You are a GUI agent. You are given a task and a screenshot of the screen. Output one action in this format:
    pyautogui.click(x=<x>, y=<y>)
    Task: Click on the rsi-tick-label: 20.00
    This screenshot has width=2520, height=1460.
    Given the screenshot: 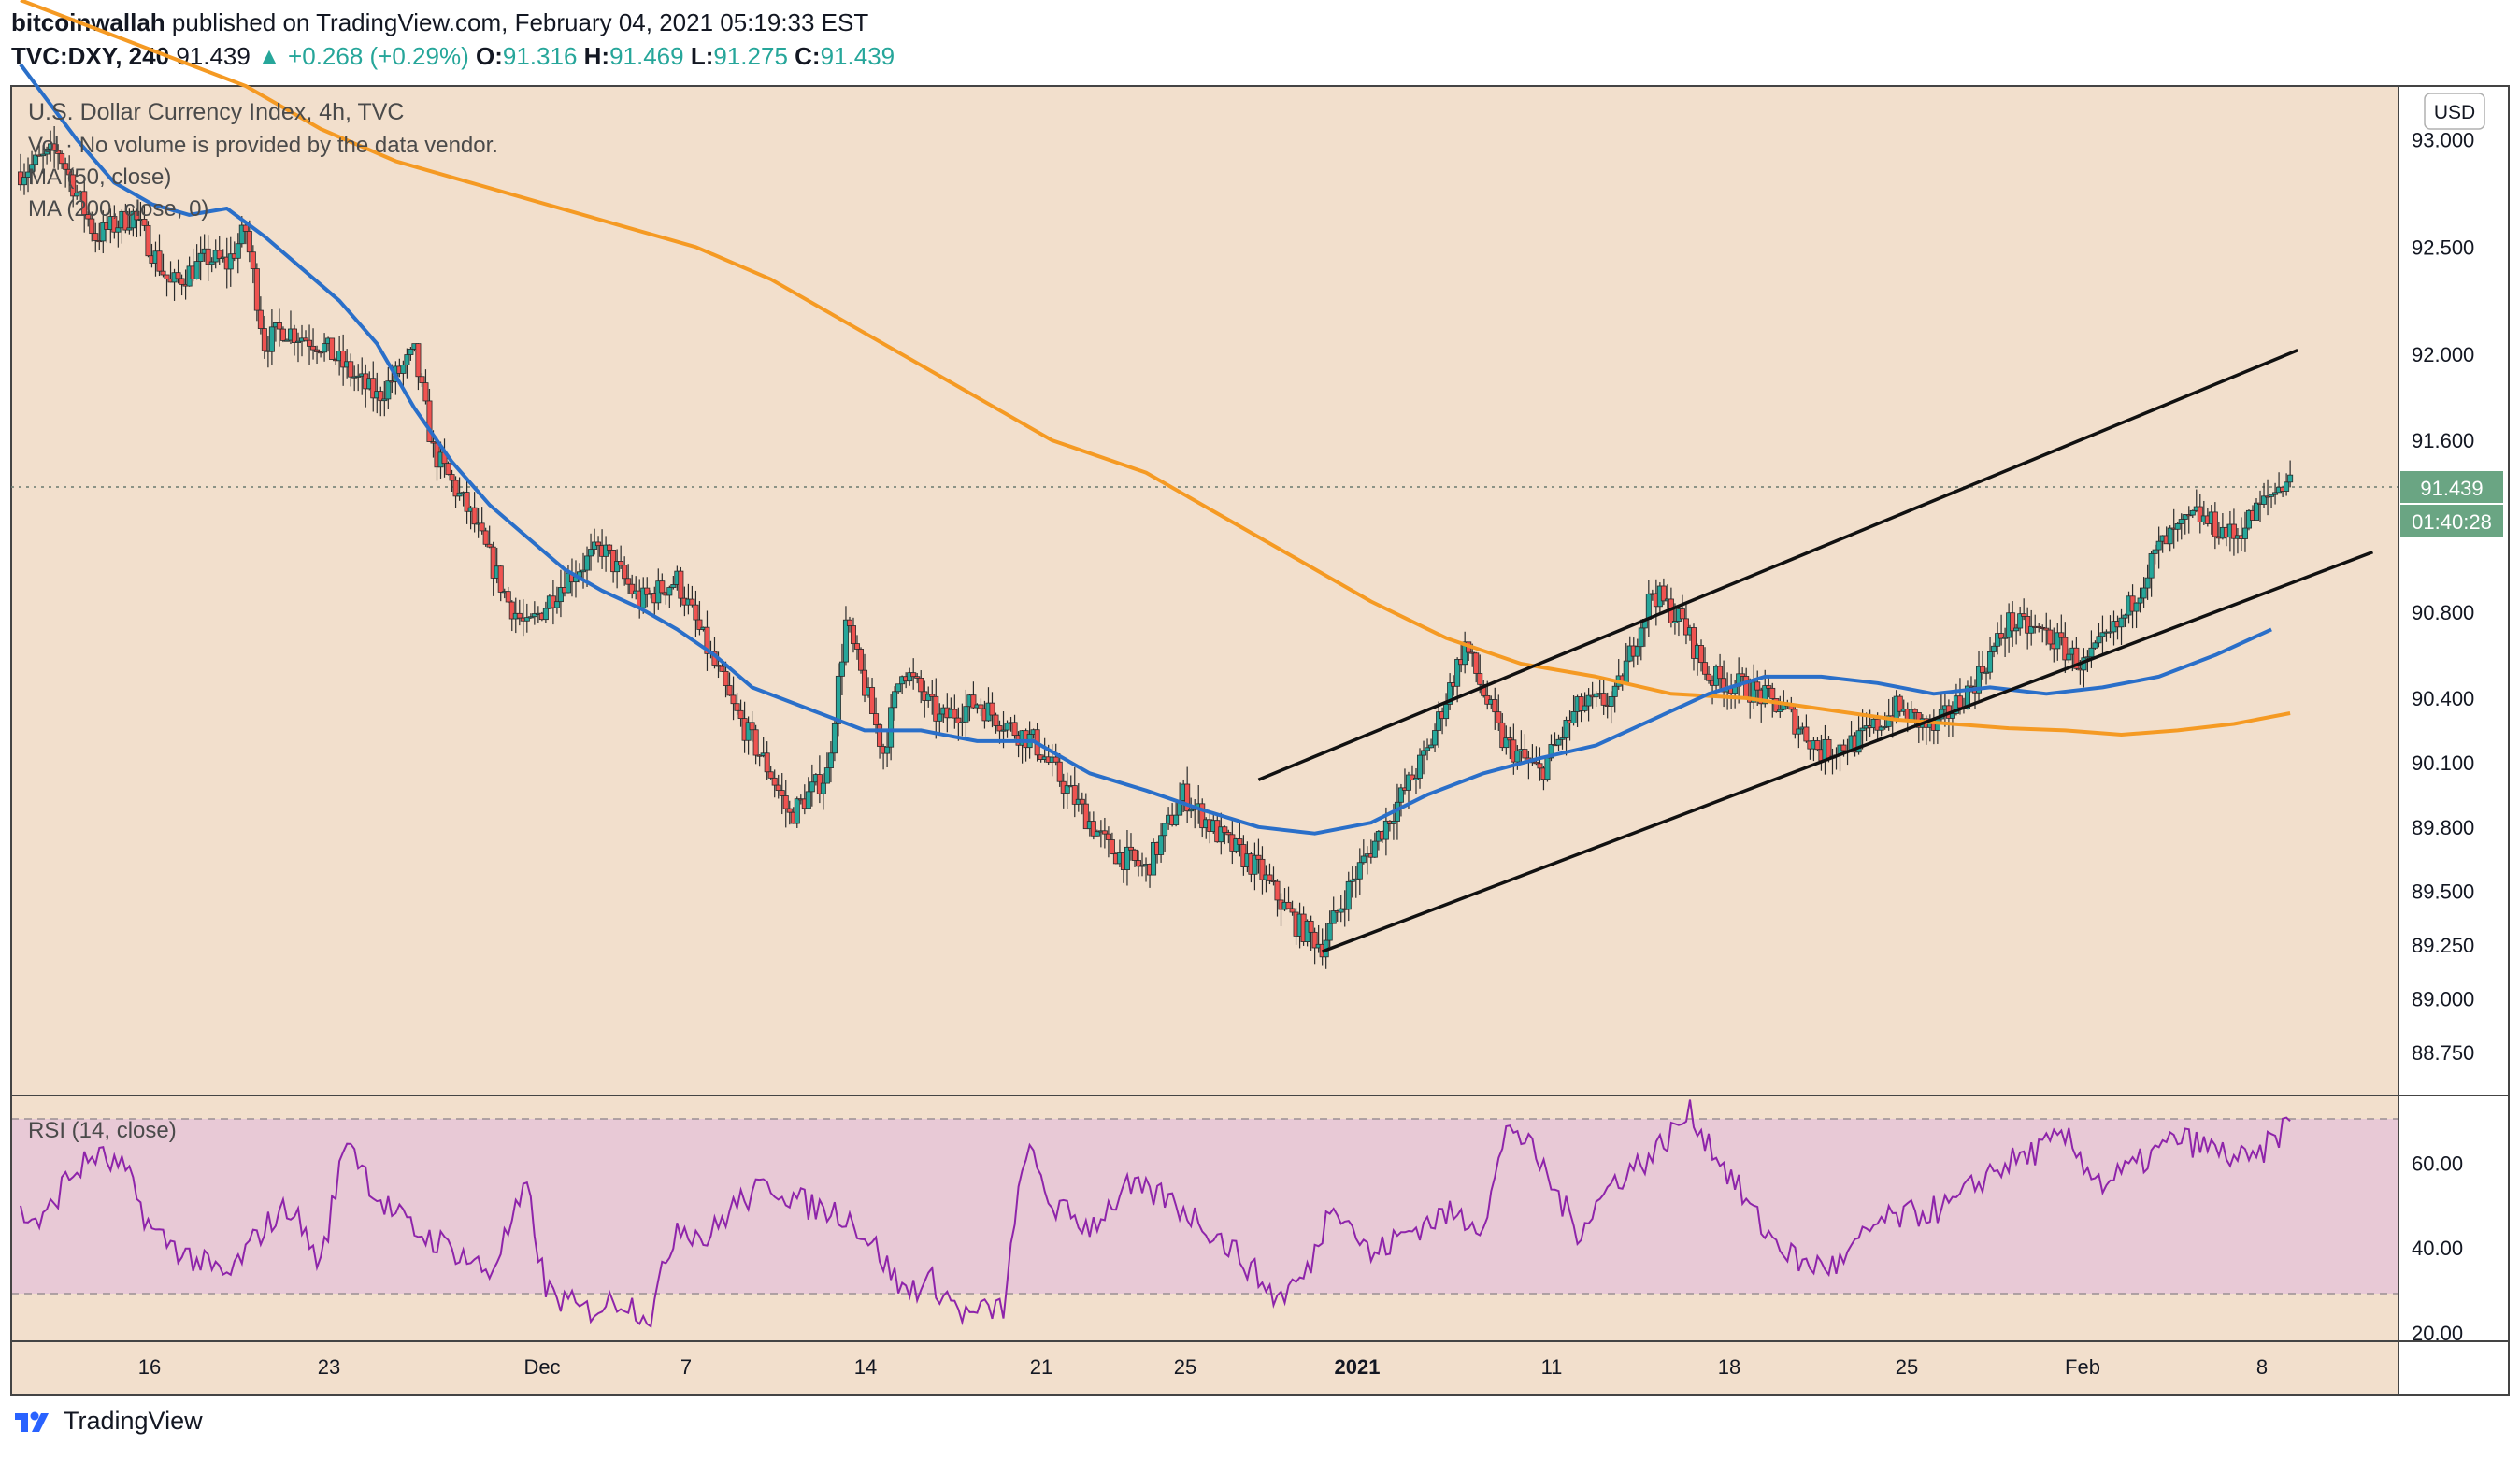 What is the action you would take?
    pyautogui.click(x=2437, y=1333)
    